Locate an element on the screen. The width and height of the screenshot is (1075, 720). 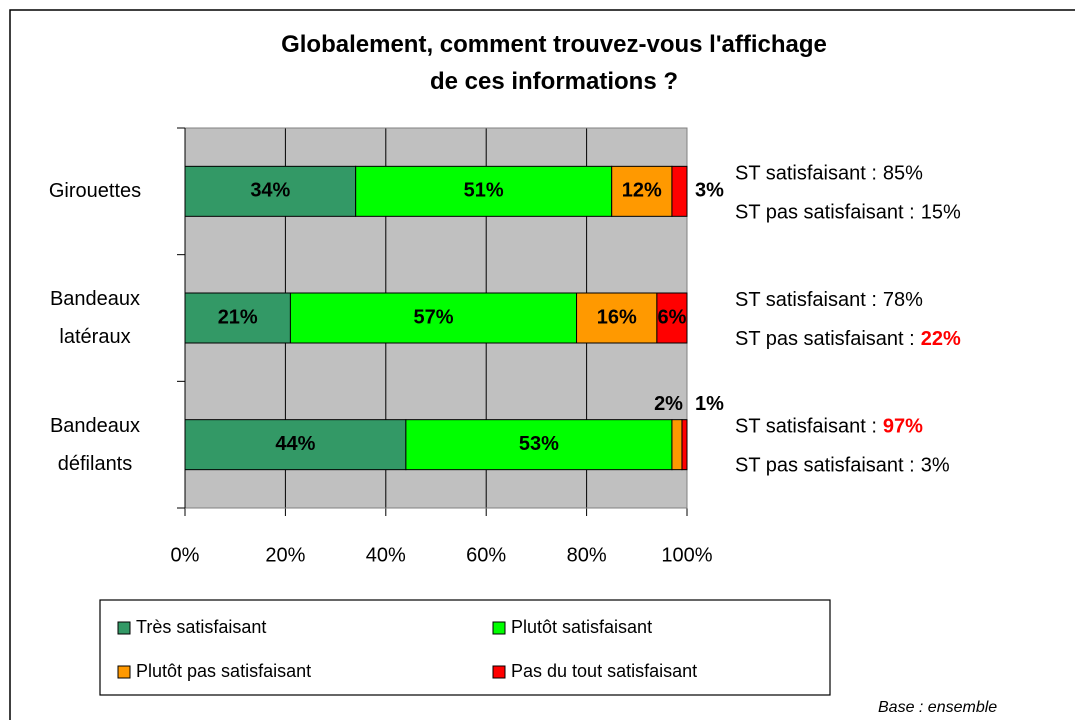
x-tick-label: 20% is located at coordinates (285, 555).